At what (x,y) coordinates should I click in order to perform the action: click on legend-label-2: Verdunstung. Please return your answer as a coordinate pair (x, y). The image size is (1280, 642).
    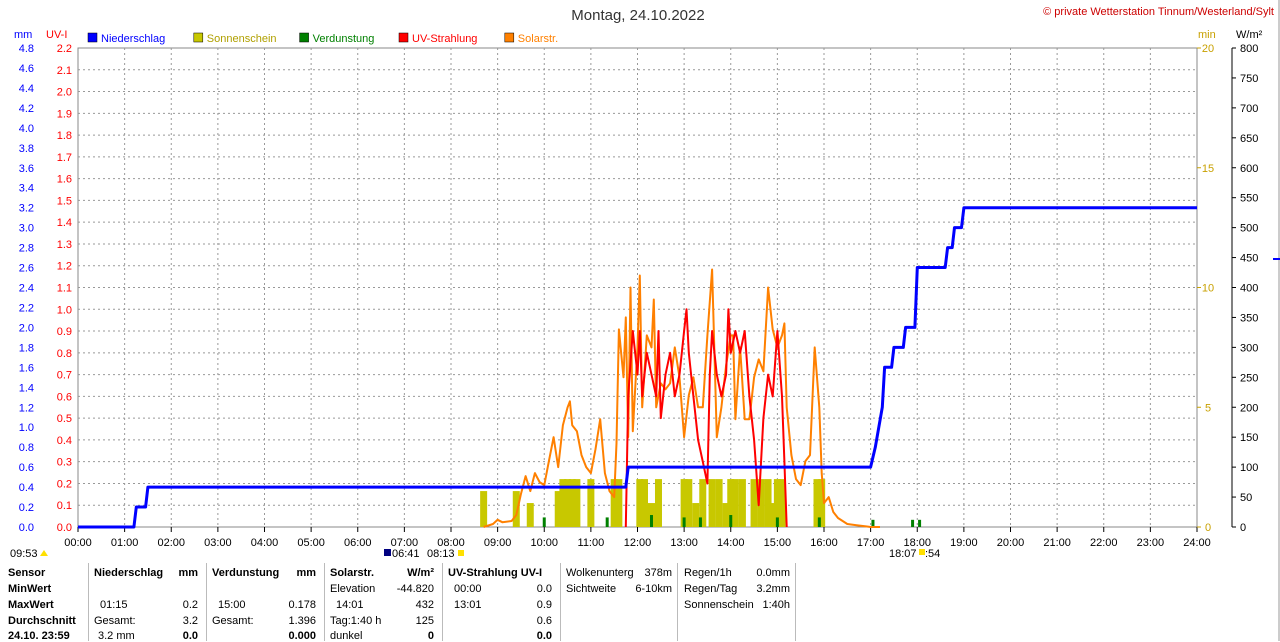
    Looking at the image, I should click on (344, 39).